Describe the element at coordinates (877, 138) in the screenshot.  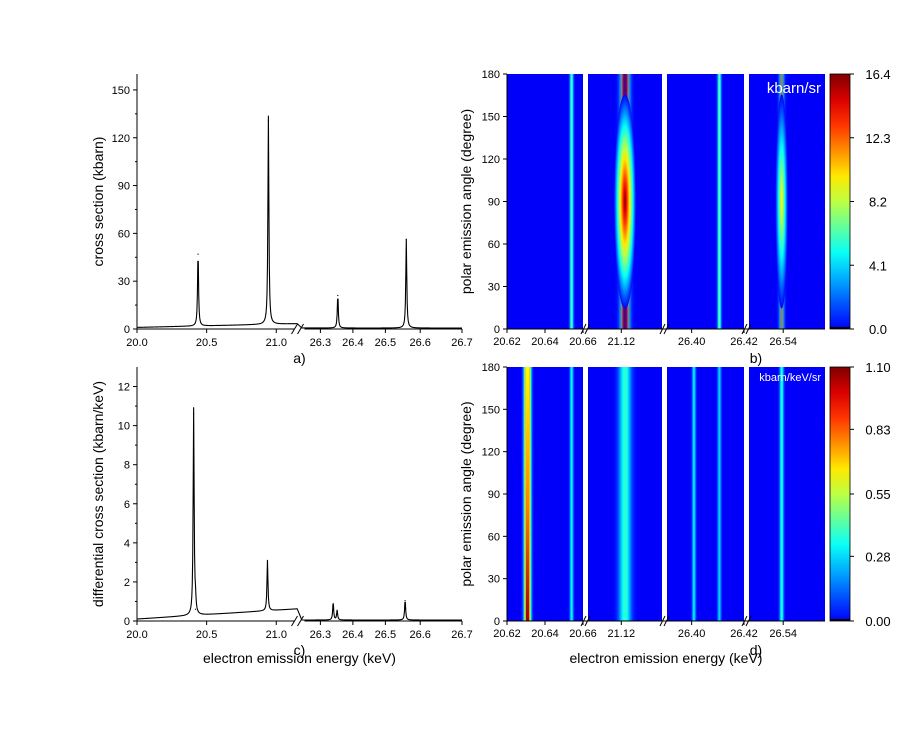
I see `colorbar-tick-label: 12.3` at that location.